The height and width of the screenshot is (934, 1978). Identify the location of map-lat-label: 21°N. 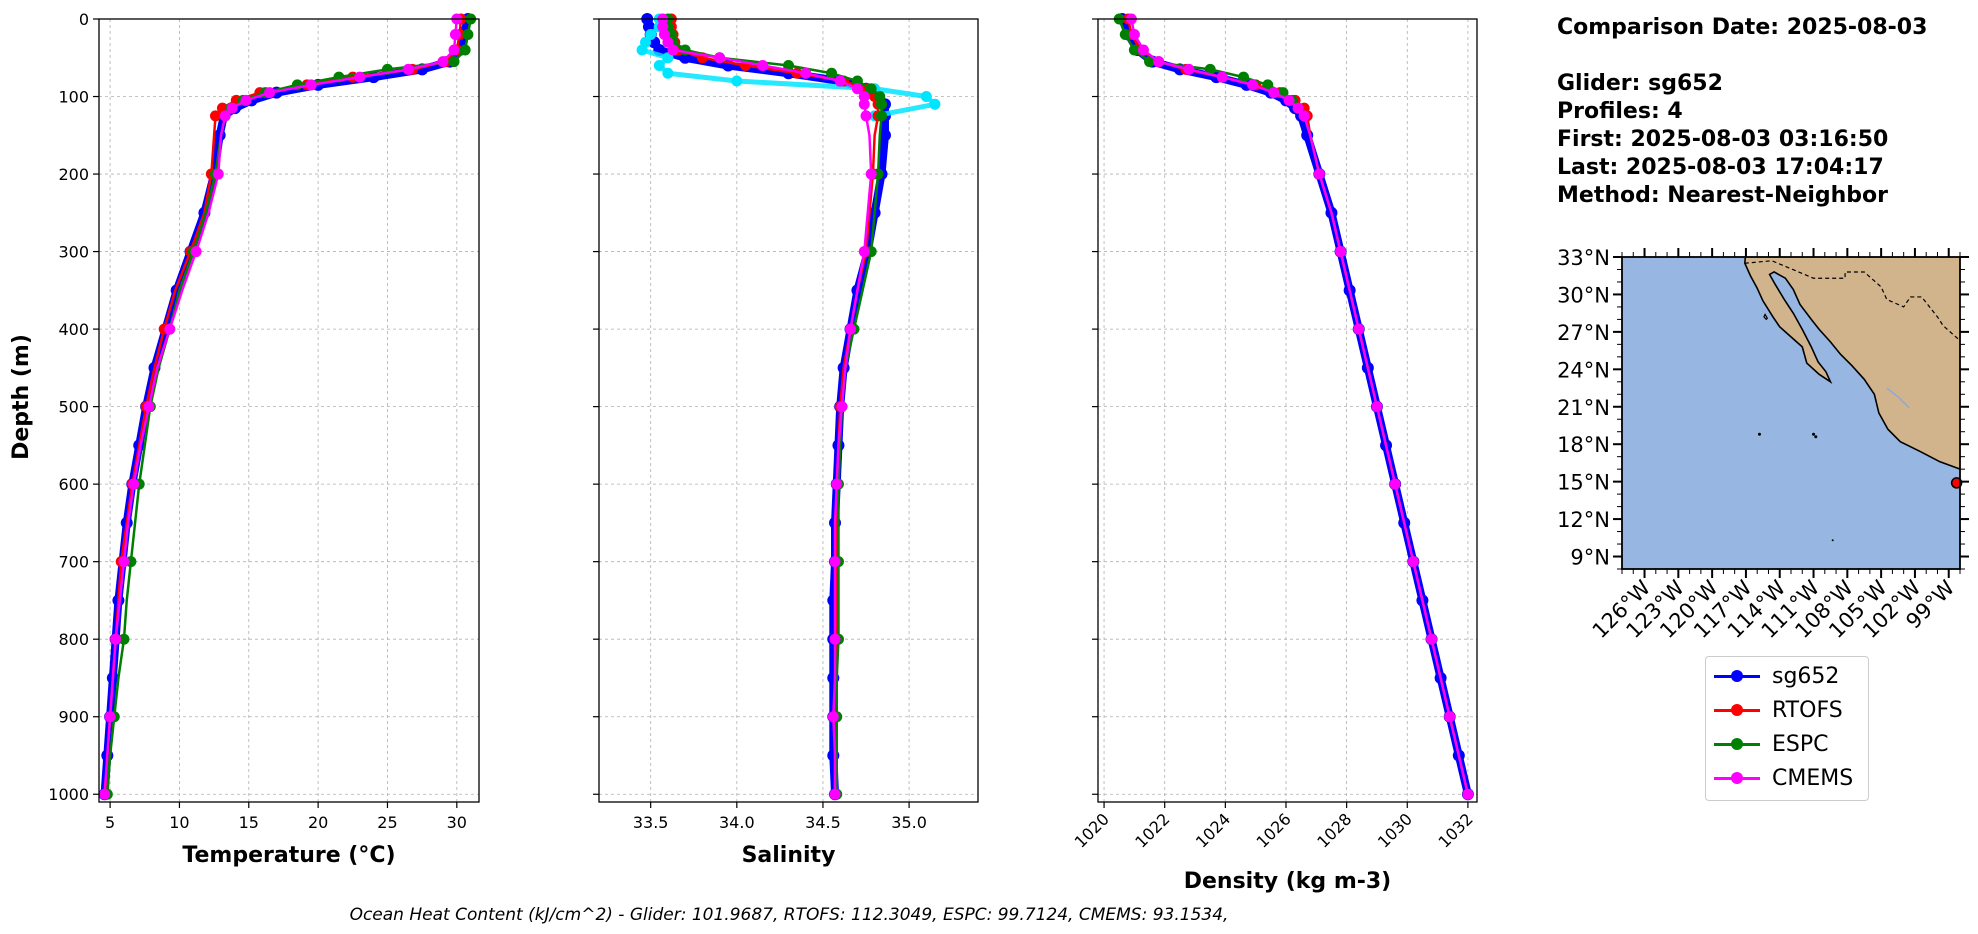
(1583, 408).